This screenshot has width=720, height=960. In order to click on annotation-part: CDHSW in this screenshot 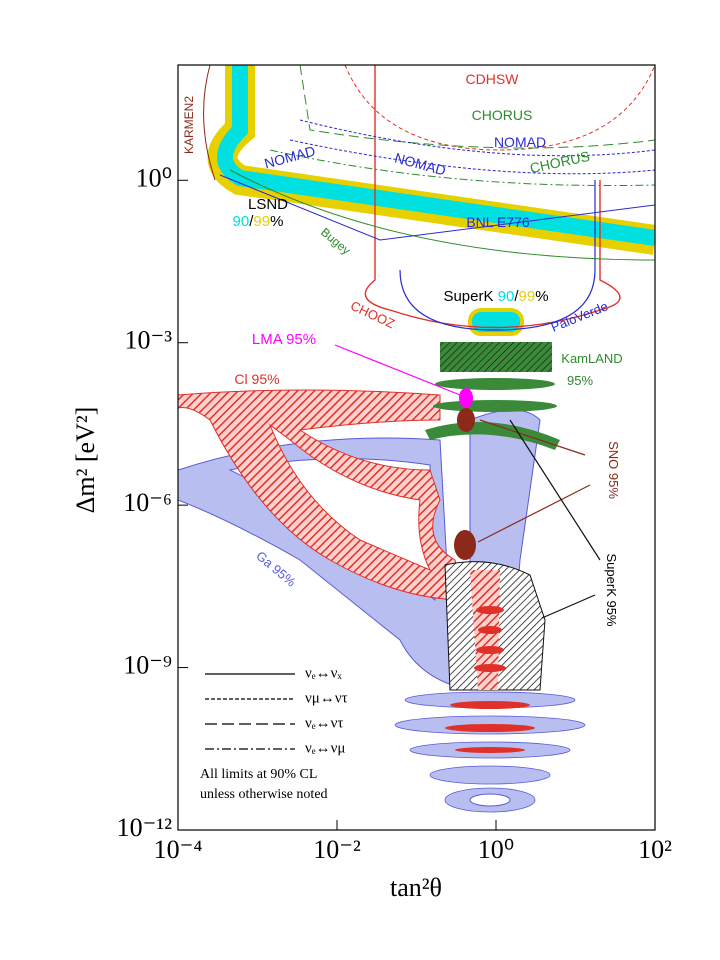, I will do `click(493, 79)`.